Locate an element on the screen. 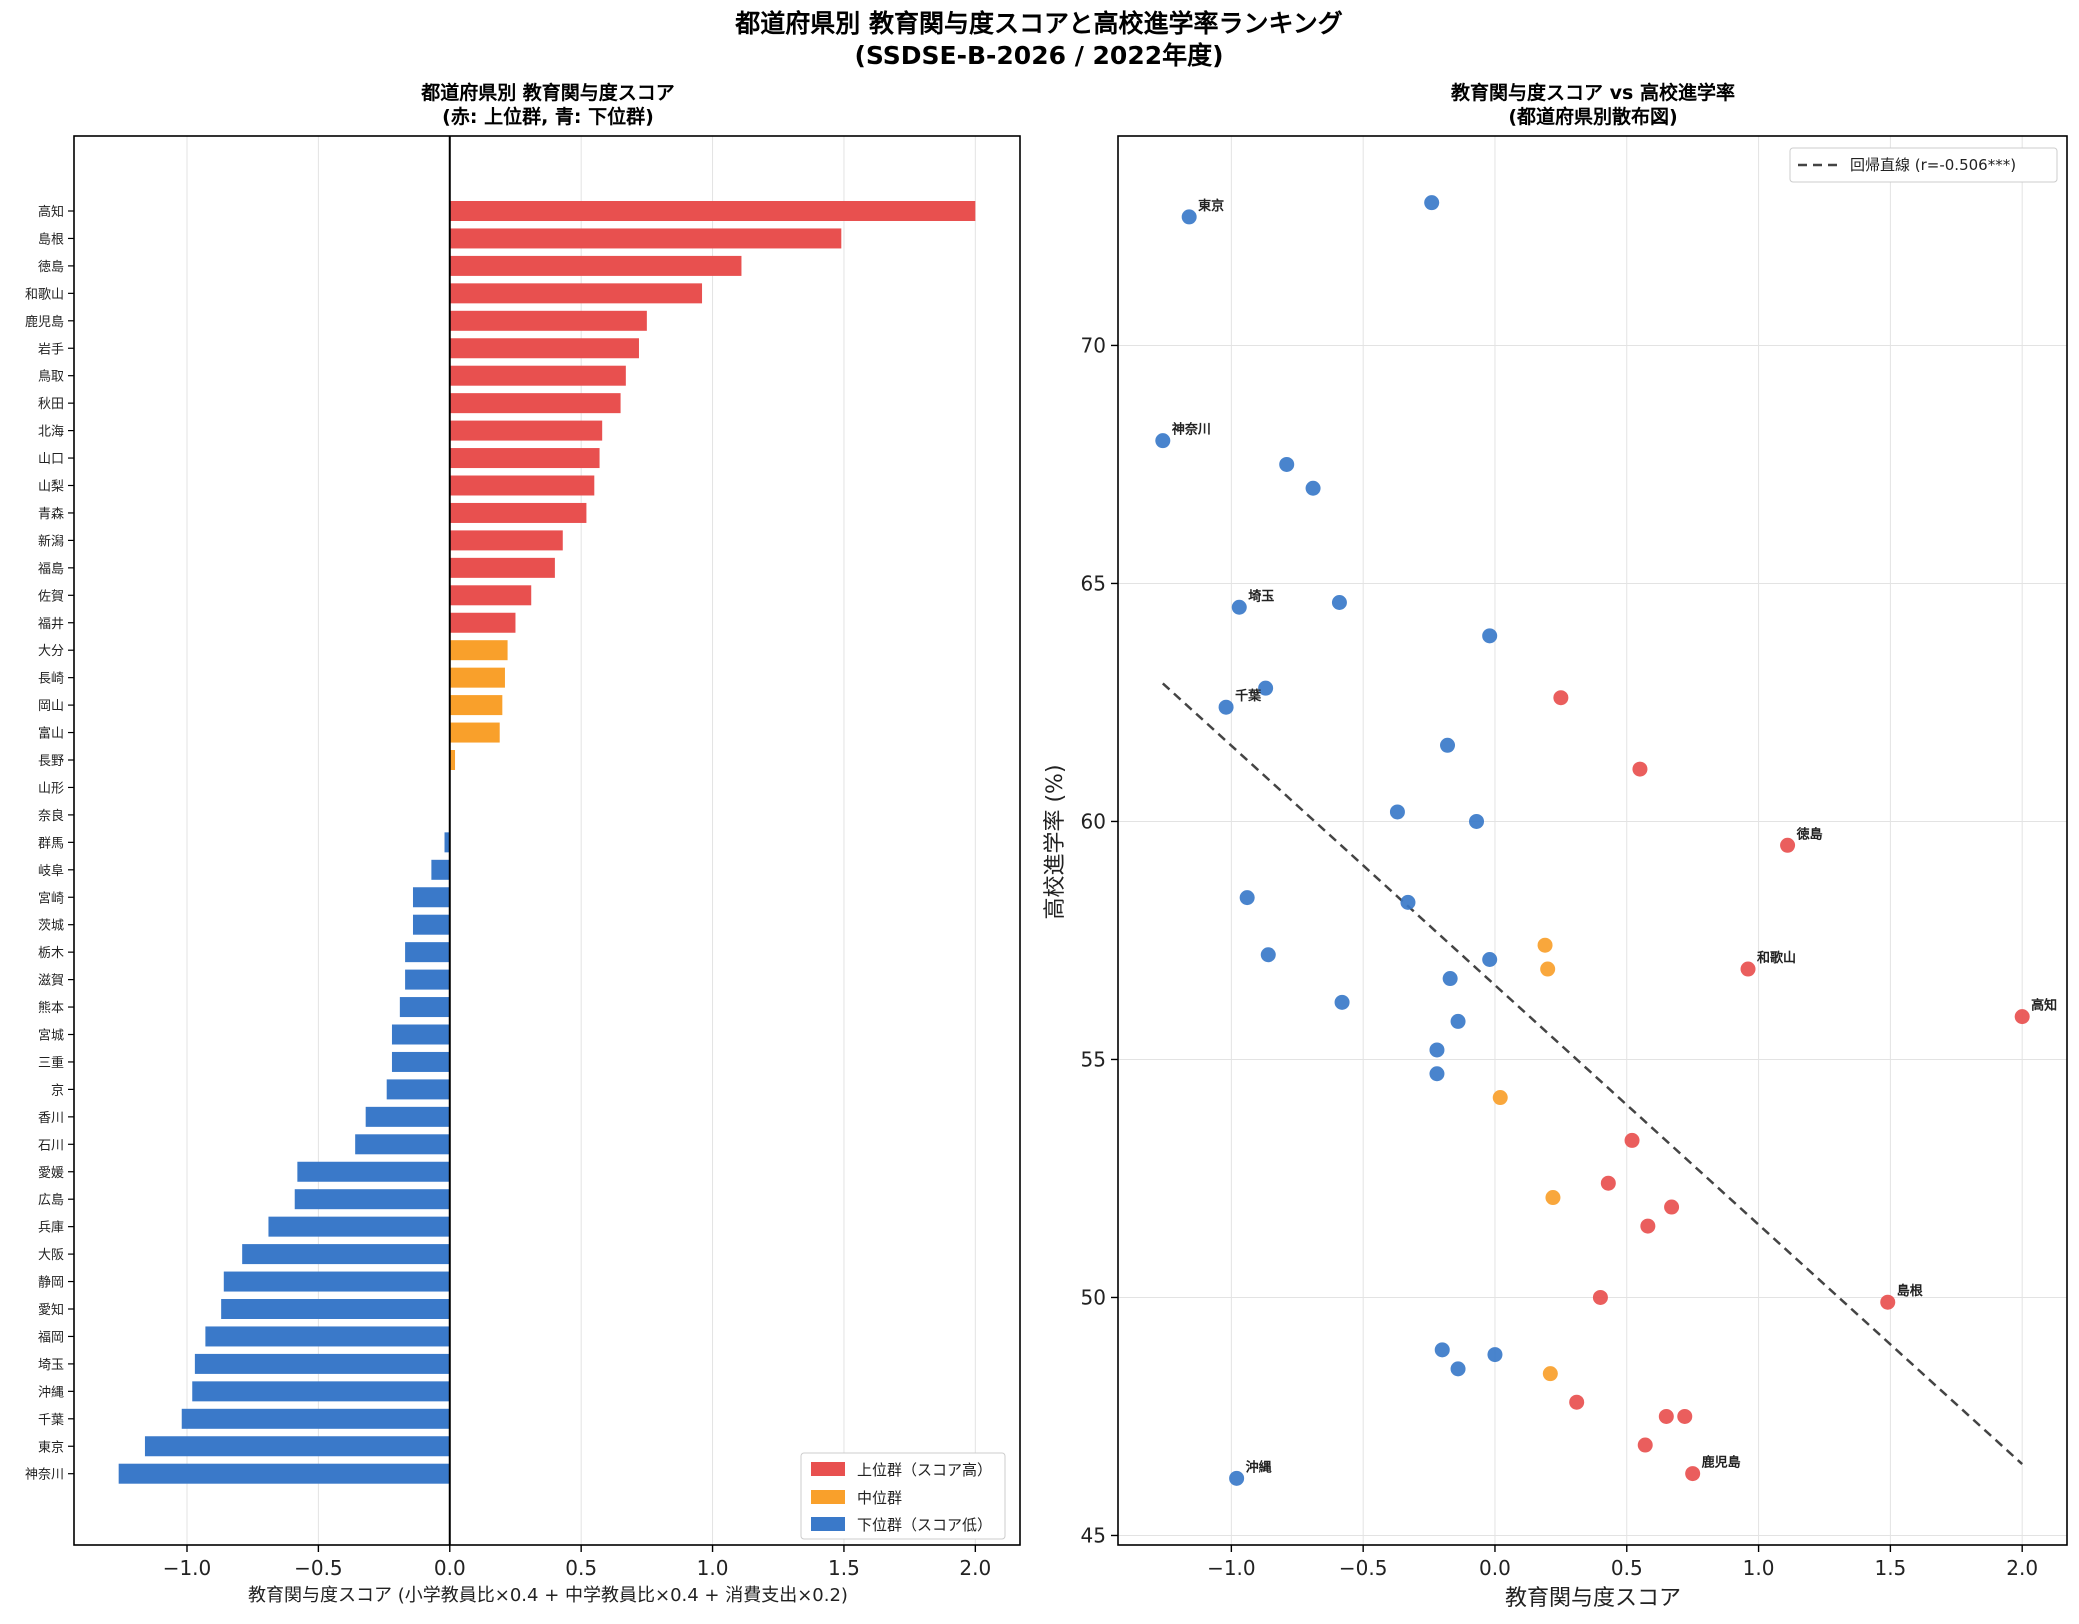  bar-category-label: 沖縄 is located at coordinates (51, 1392).